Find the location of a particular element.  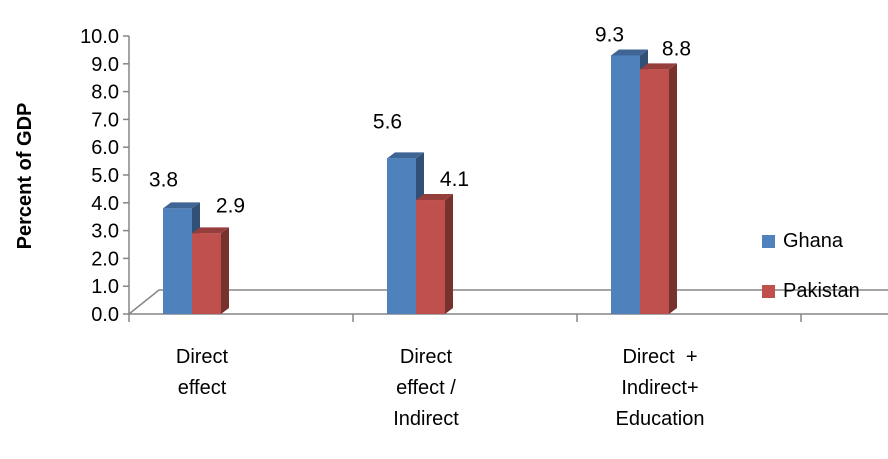

data-label-ghana-0: 3.8 is located at coordinates (163, 179).